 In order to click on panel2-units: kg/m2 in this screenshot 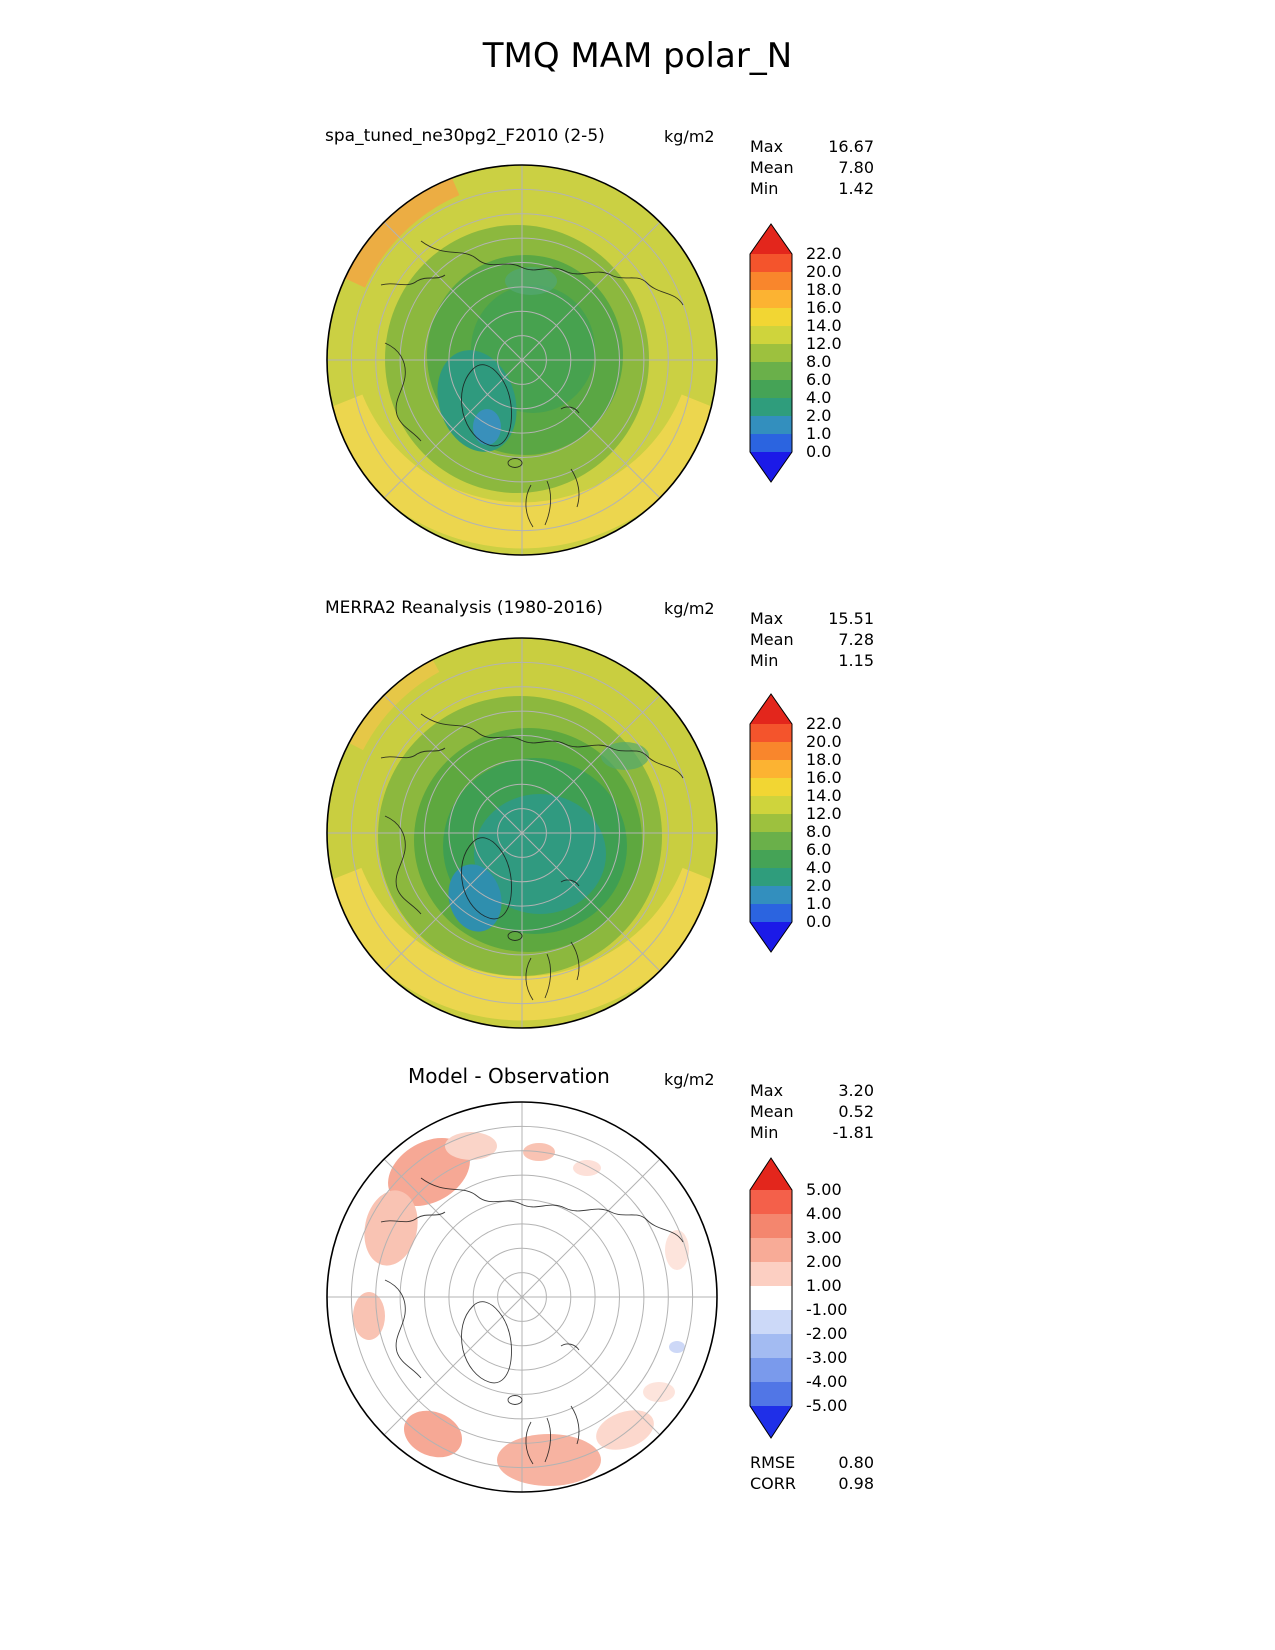, I will do `click(689, 608)`.